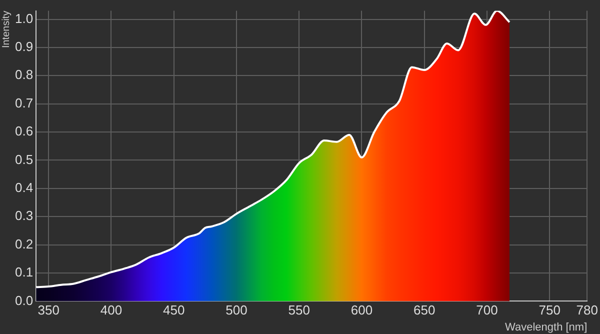  I want to click on y-tick-label: 0.0, so click(24, 300).